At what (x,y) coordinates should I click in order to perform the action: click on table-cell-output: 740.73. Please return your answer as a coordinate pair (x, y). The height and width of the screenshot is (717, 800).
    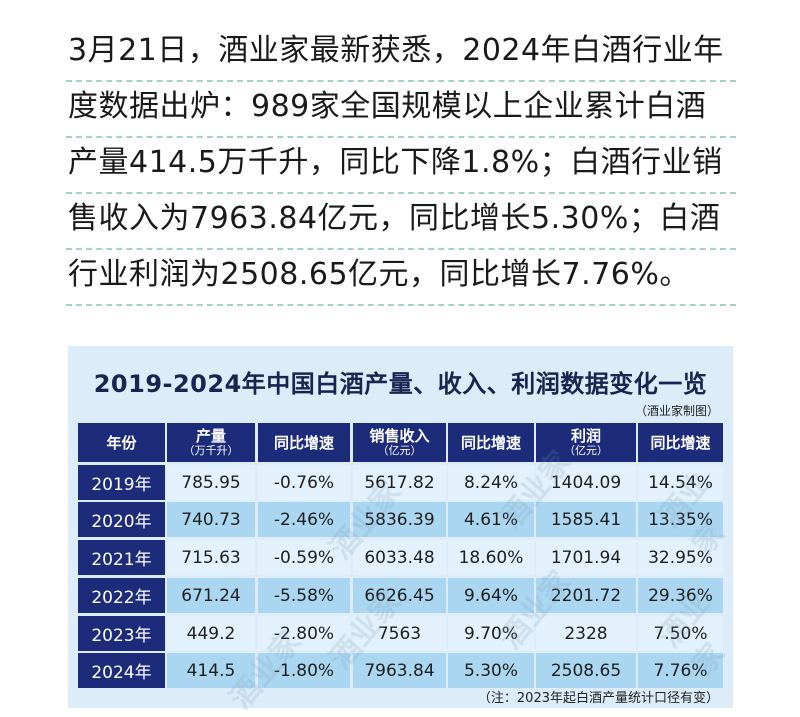
    Looking at the image, I should click on (211, 519).